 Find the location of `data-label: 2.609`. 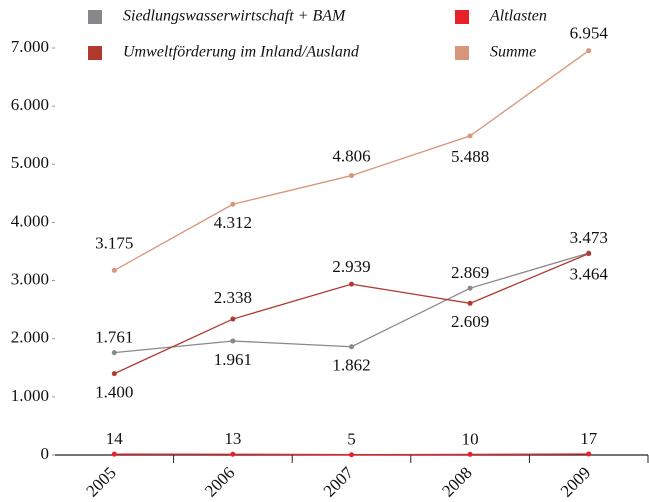

data-label: 2.609 is located at coordinates (470, 321).